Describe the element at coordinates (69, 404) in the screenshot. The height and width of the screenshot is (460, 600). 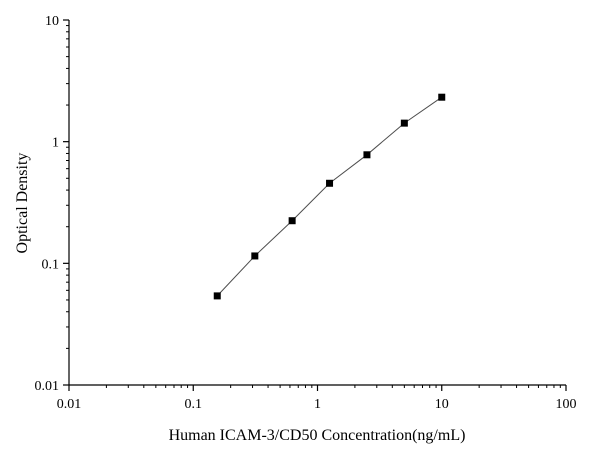
I see `x-tick-label: 0.01` at that location.